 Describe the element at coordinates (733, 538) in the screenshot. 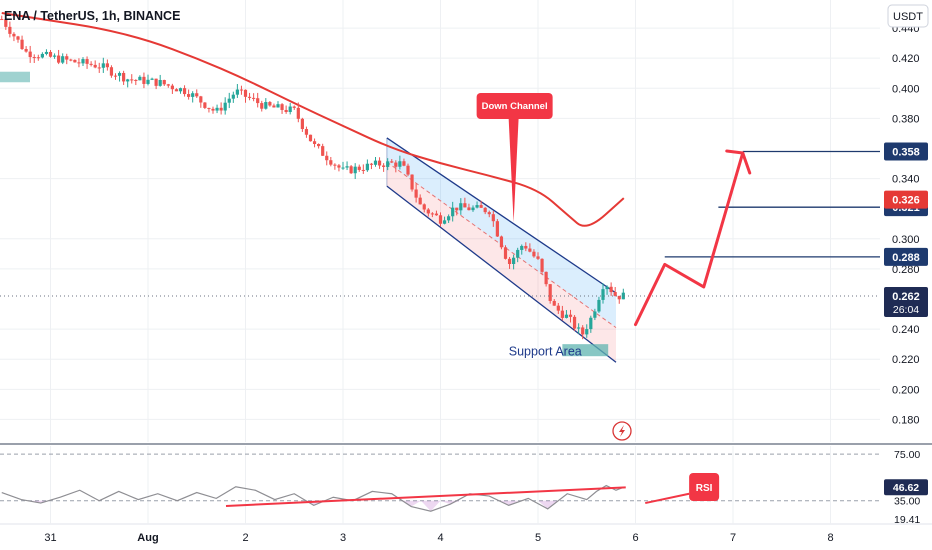

I see `time-tick-label: 7` at that location.